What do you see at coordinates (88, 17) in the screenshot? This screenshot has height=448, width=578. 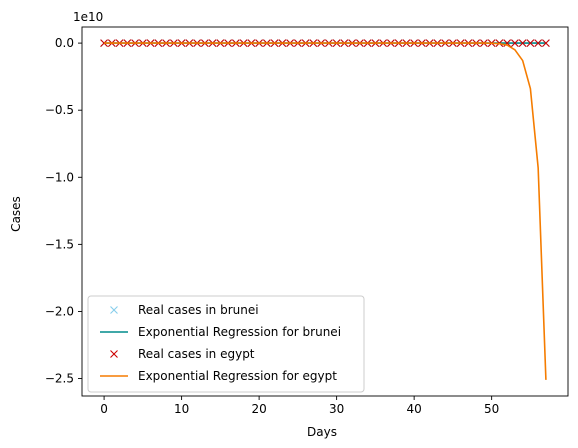 I see `y-offset-label: 1e10` at bounding box center [88, 17].